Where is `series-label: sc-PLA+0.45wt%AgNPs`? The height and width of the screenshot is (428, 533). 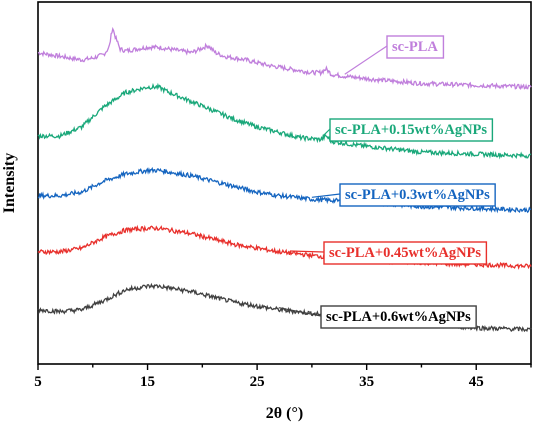
series-label: sc-PLA+0.45wt%AgNPs is located at coordinates (405, 253).